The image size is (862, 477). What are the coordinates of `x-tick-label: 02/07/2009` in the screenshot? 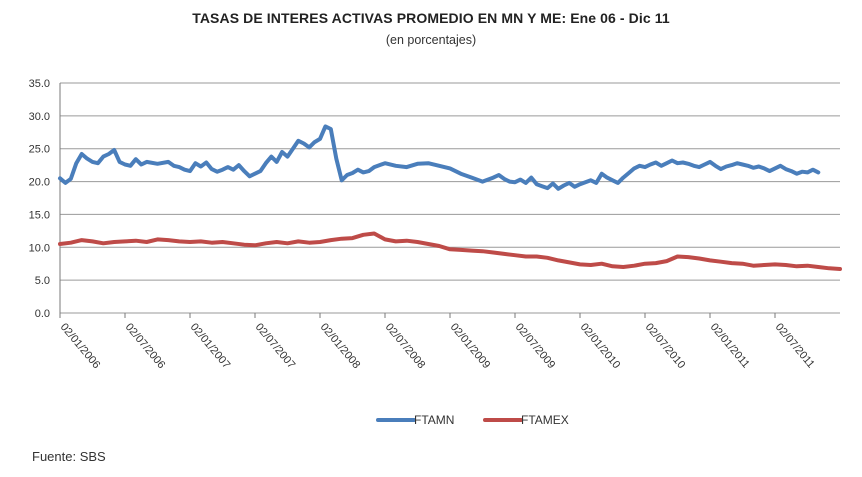 It's located at (535, 346).